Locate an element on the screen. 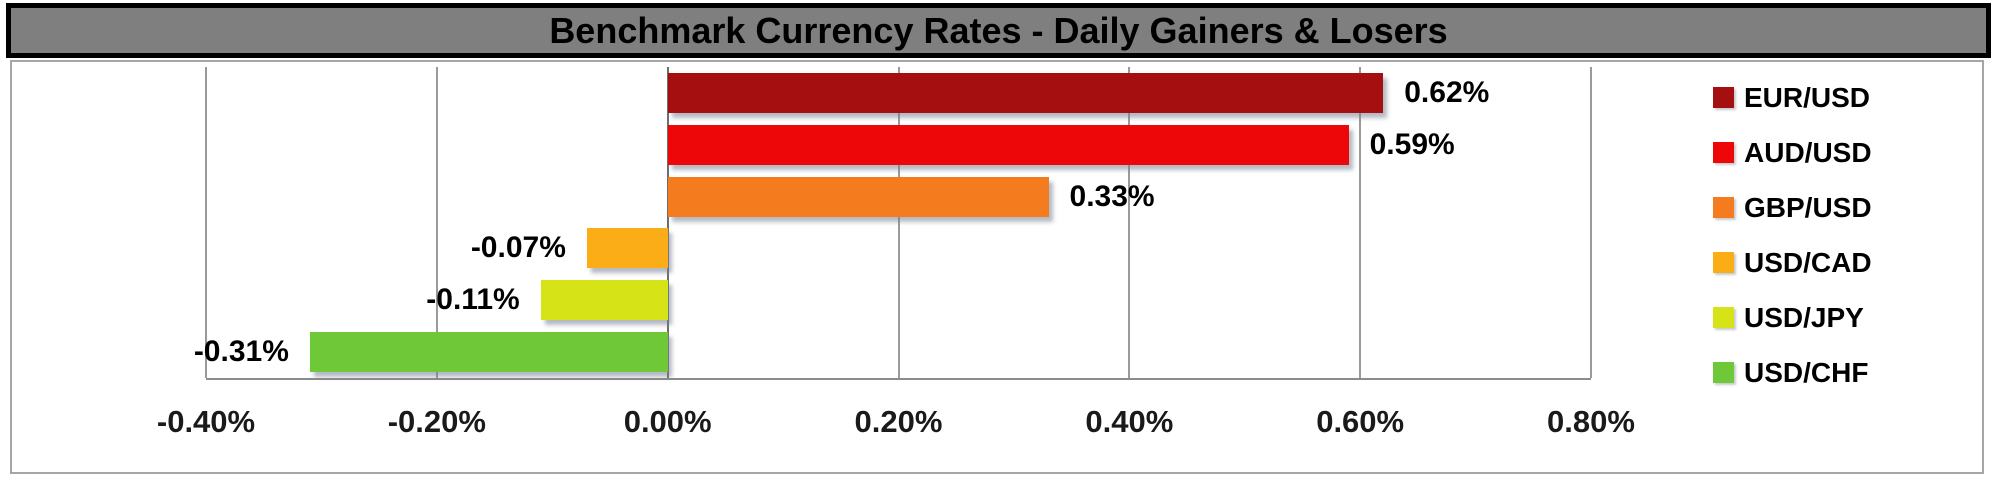 The height and width of the screenshot is (480, 1997). legend-item-usd-jpy: USD/JPY is located at coordinates (1843, 317).